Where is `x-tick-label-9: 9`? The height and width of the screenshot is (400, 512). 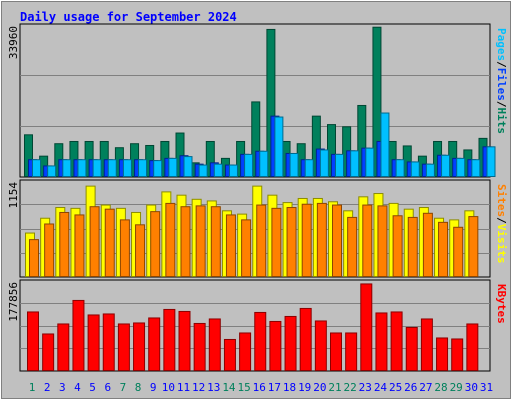 x-tick-label-9: 9 is located at coordinates (153, 387).